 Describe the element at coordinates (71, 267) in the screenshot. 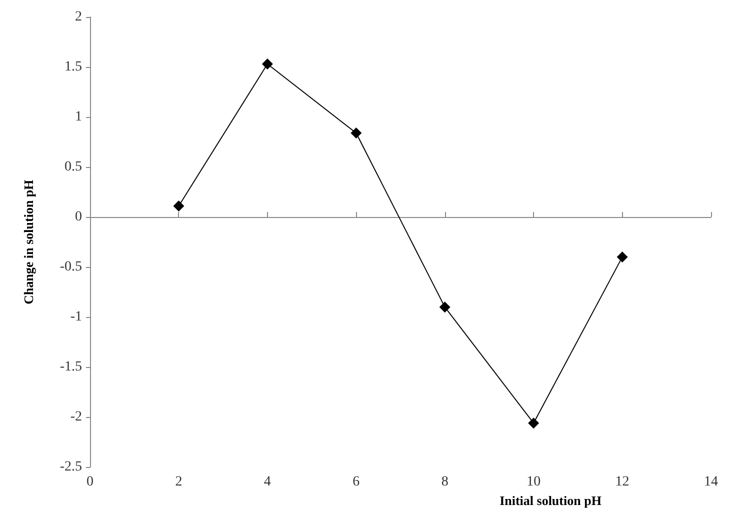

I see `y-tick-label: -0.5` at that location.